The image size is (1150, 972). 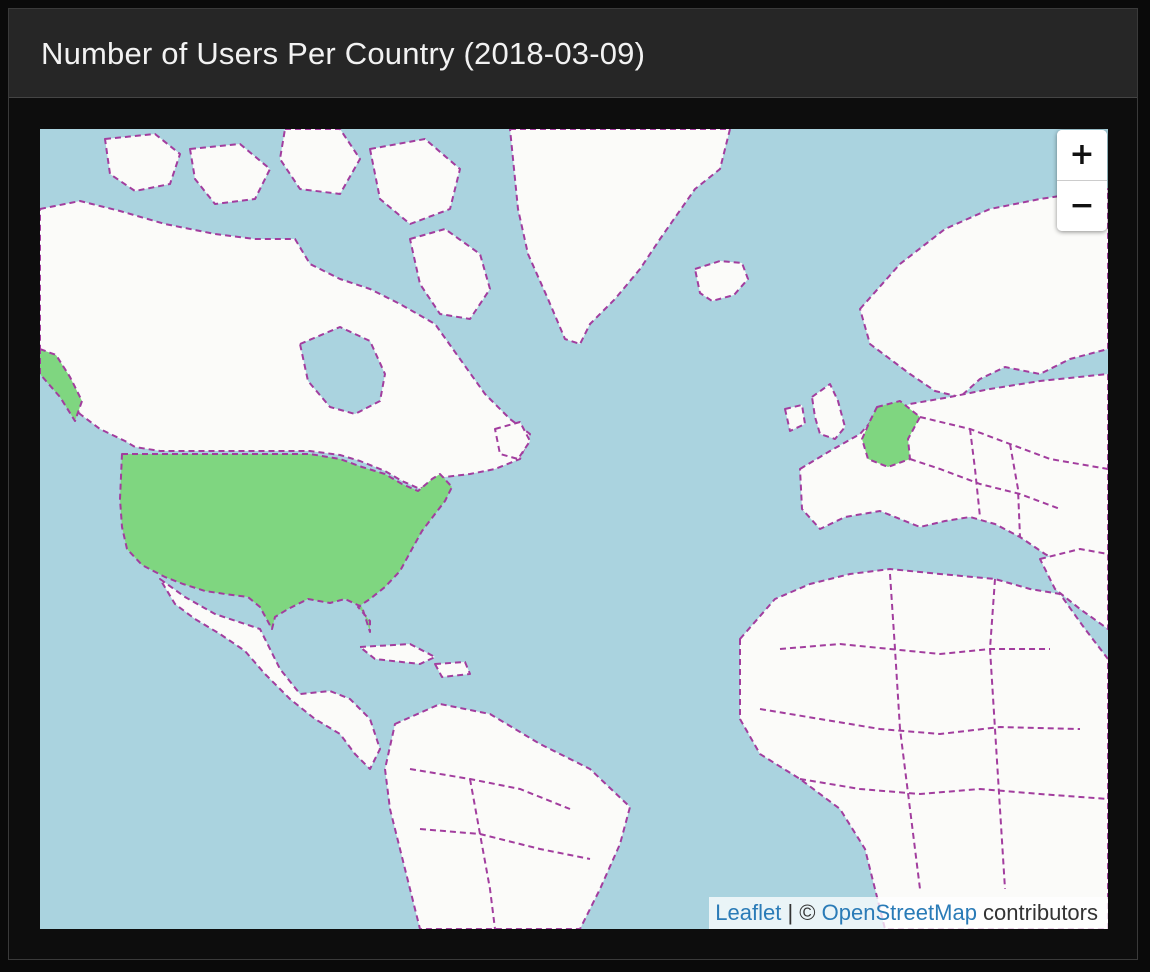 What do you see at coordinates (1082, 155) in the screenshot?
I see `zoom-in-button: +` at bounding box center [1082, 155].